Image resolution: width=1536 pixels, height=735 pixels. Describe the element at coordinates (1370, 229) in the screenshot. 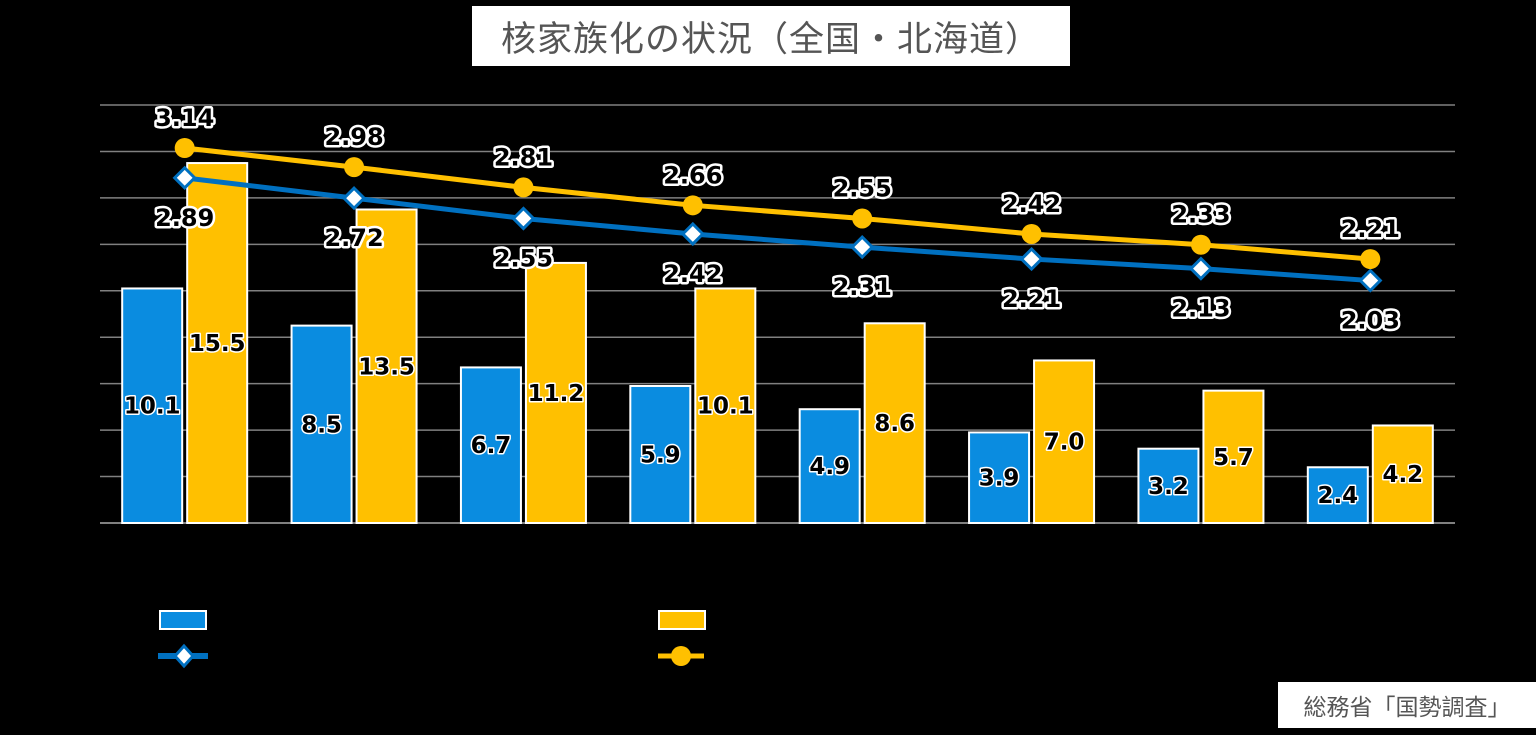

I see `line-label-hokkaido: 2.21` at that location.